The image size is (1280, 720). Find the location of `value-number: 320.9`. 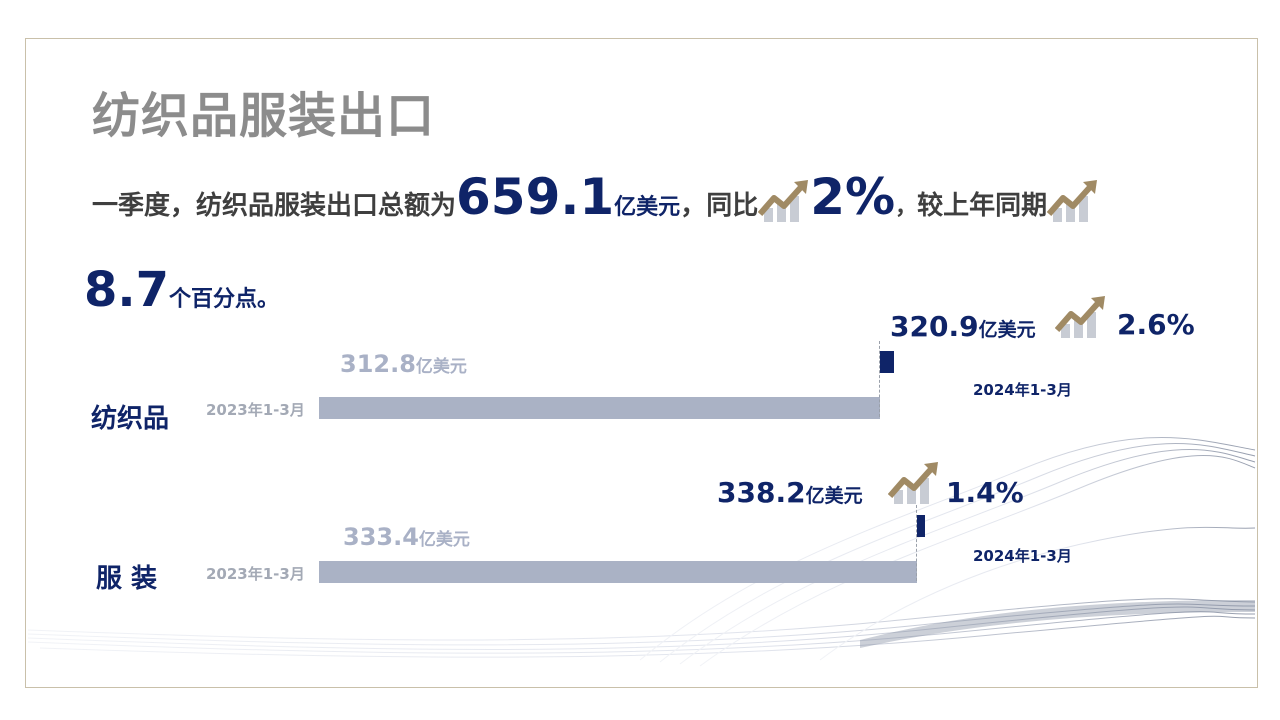

value-number: 320.9 is located at coordinates (934, 326).